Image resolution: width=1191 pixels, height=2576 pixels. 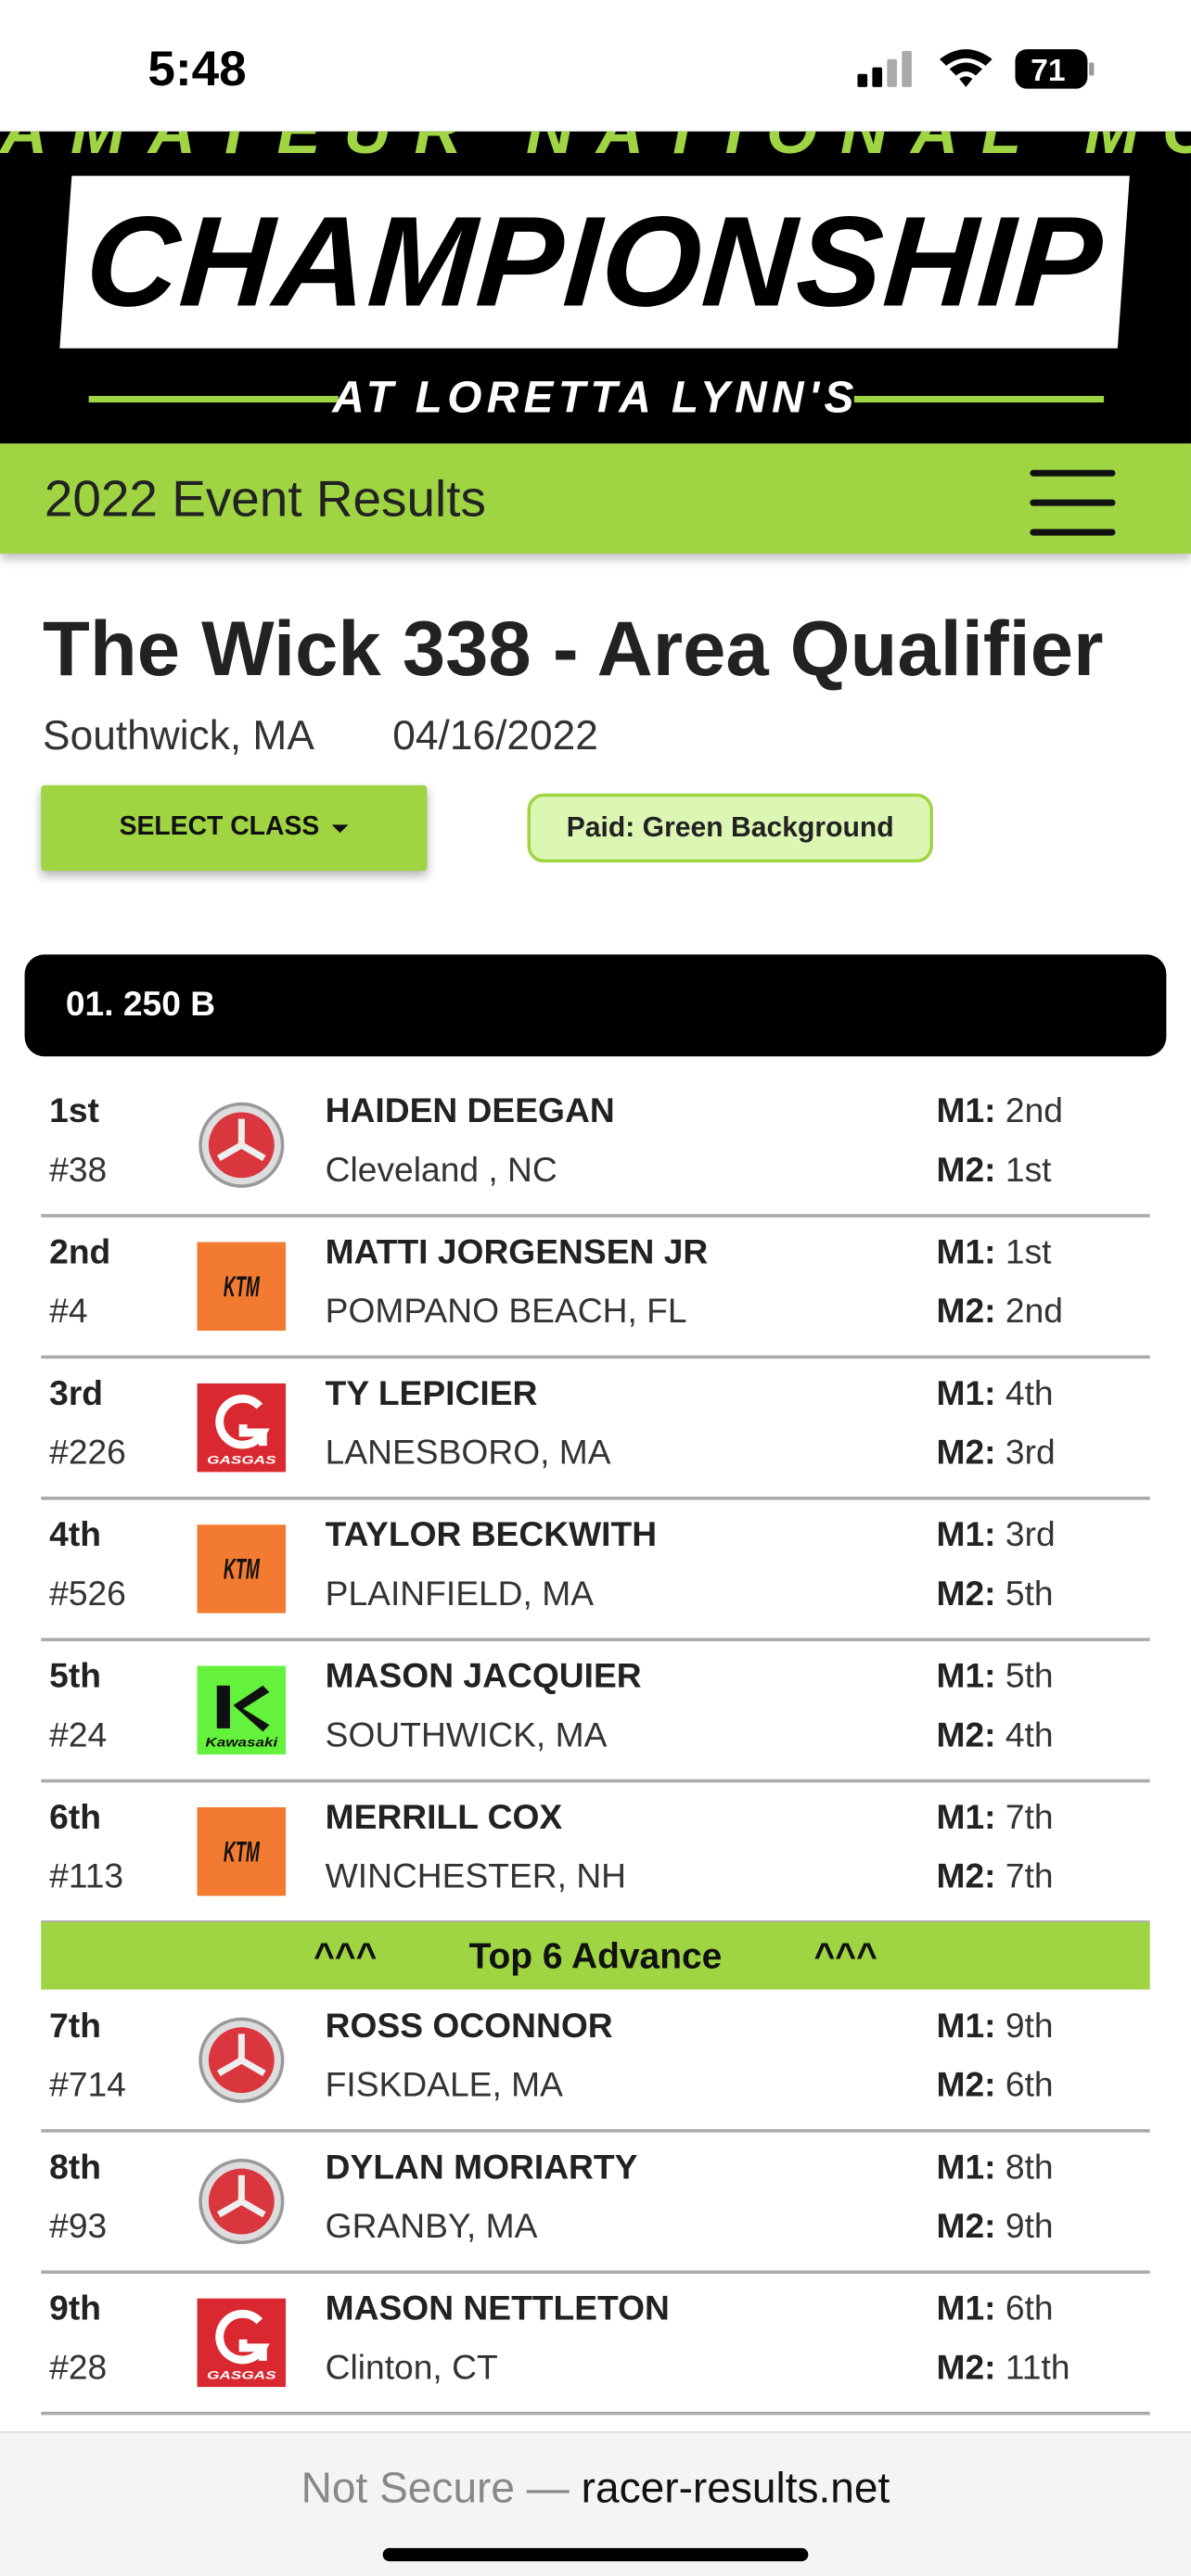 I want to click on brand-logo: Kawasaki, so click(x=242, y=1710).